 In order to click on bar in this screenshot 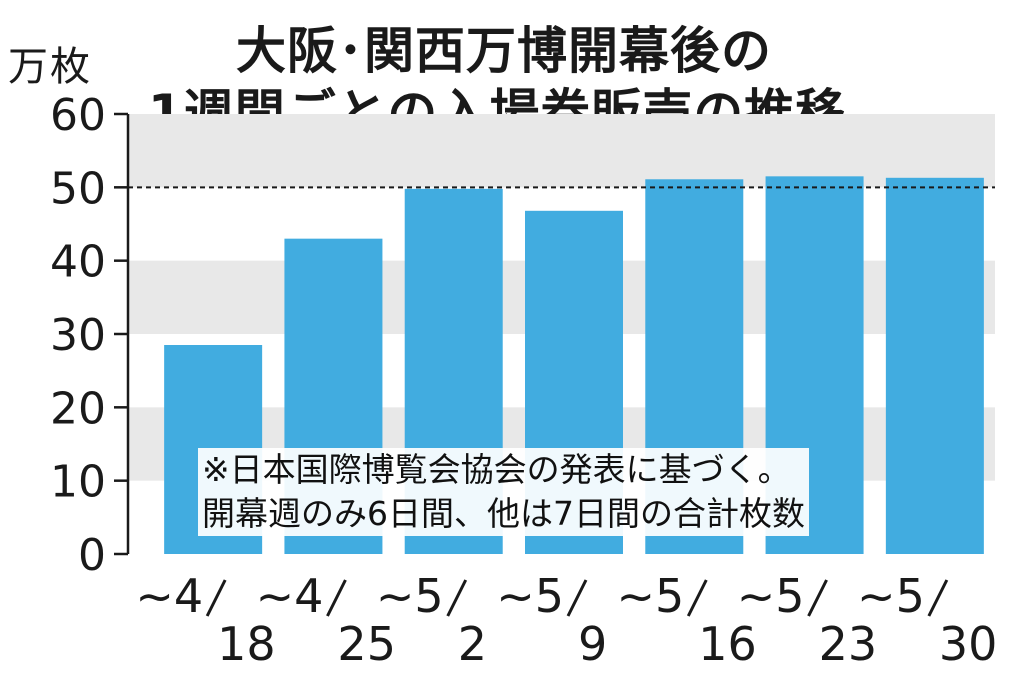, I will do `click(934, 366)`.